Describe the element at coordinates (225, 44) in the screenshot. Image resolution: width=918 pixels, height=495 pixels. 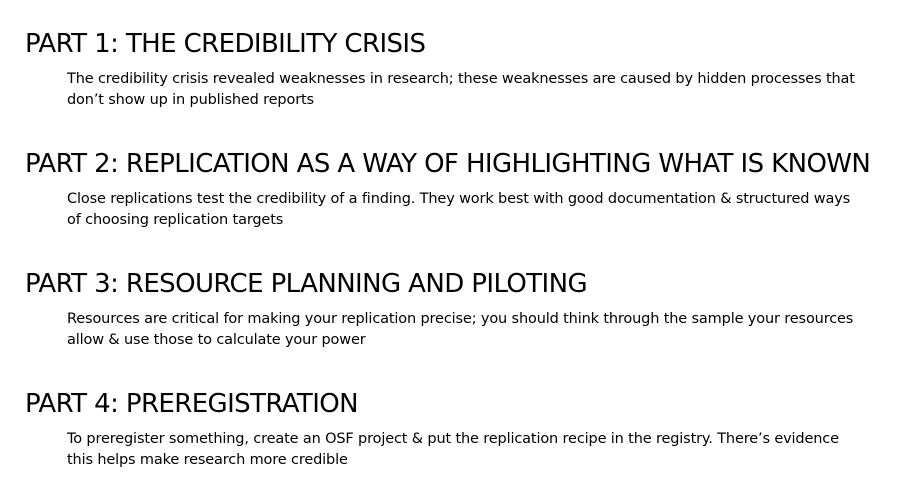
I see `section-heading: PART 1: THE CREDIBILITY CRISIS` at that location.